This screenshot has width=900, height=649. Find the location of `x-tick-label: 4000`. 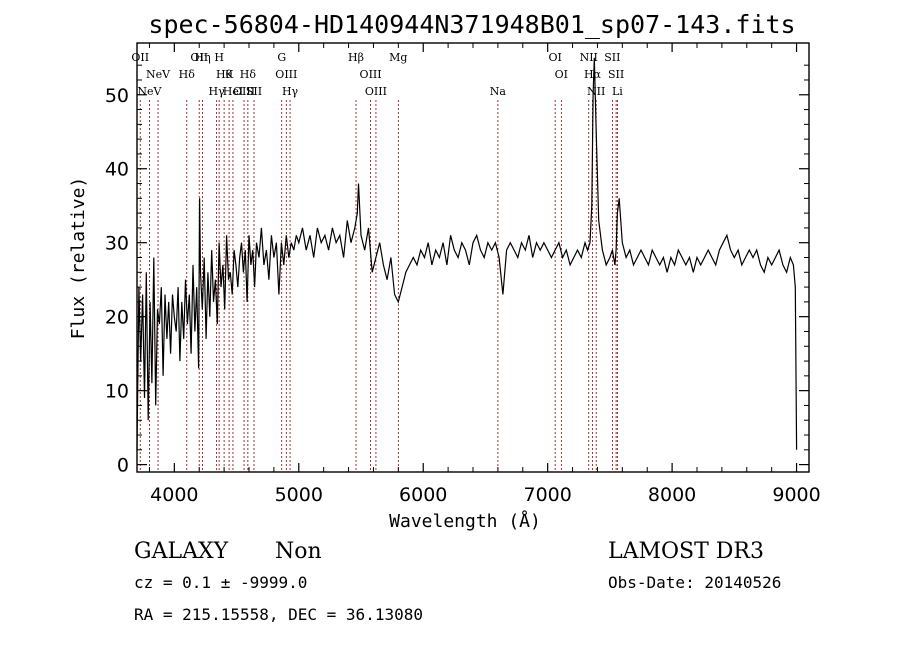

x-tick-label: 4000 is located at coordinates (174, 495).